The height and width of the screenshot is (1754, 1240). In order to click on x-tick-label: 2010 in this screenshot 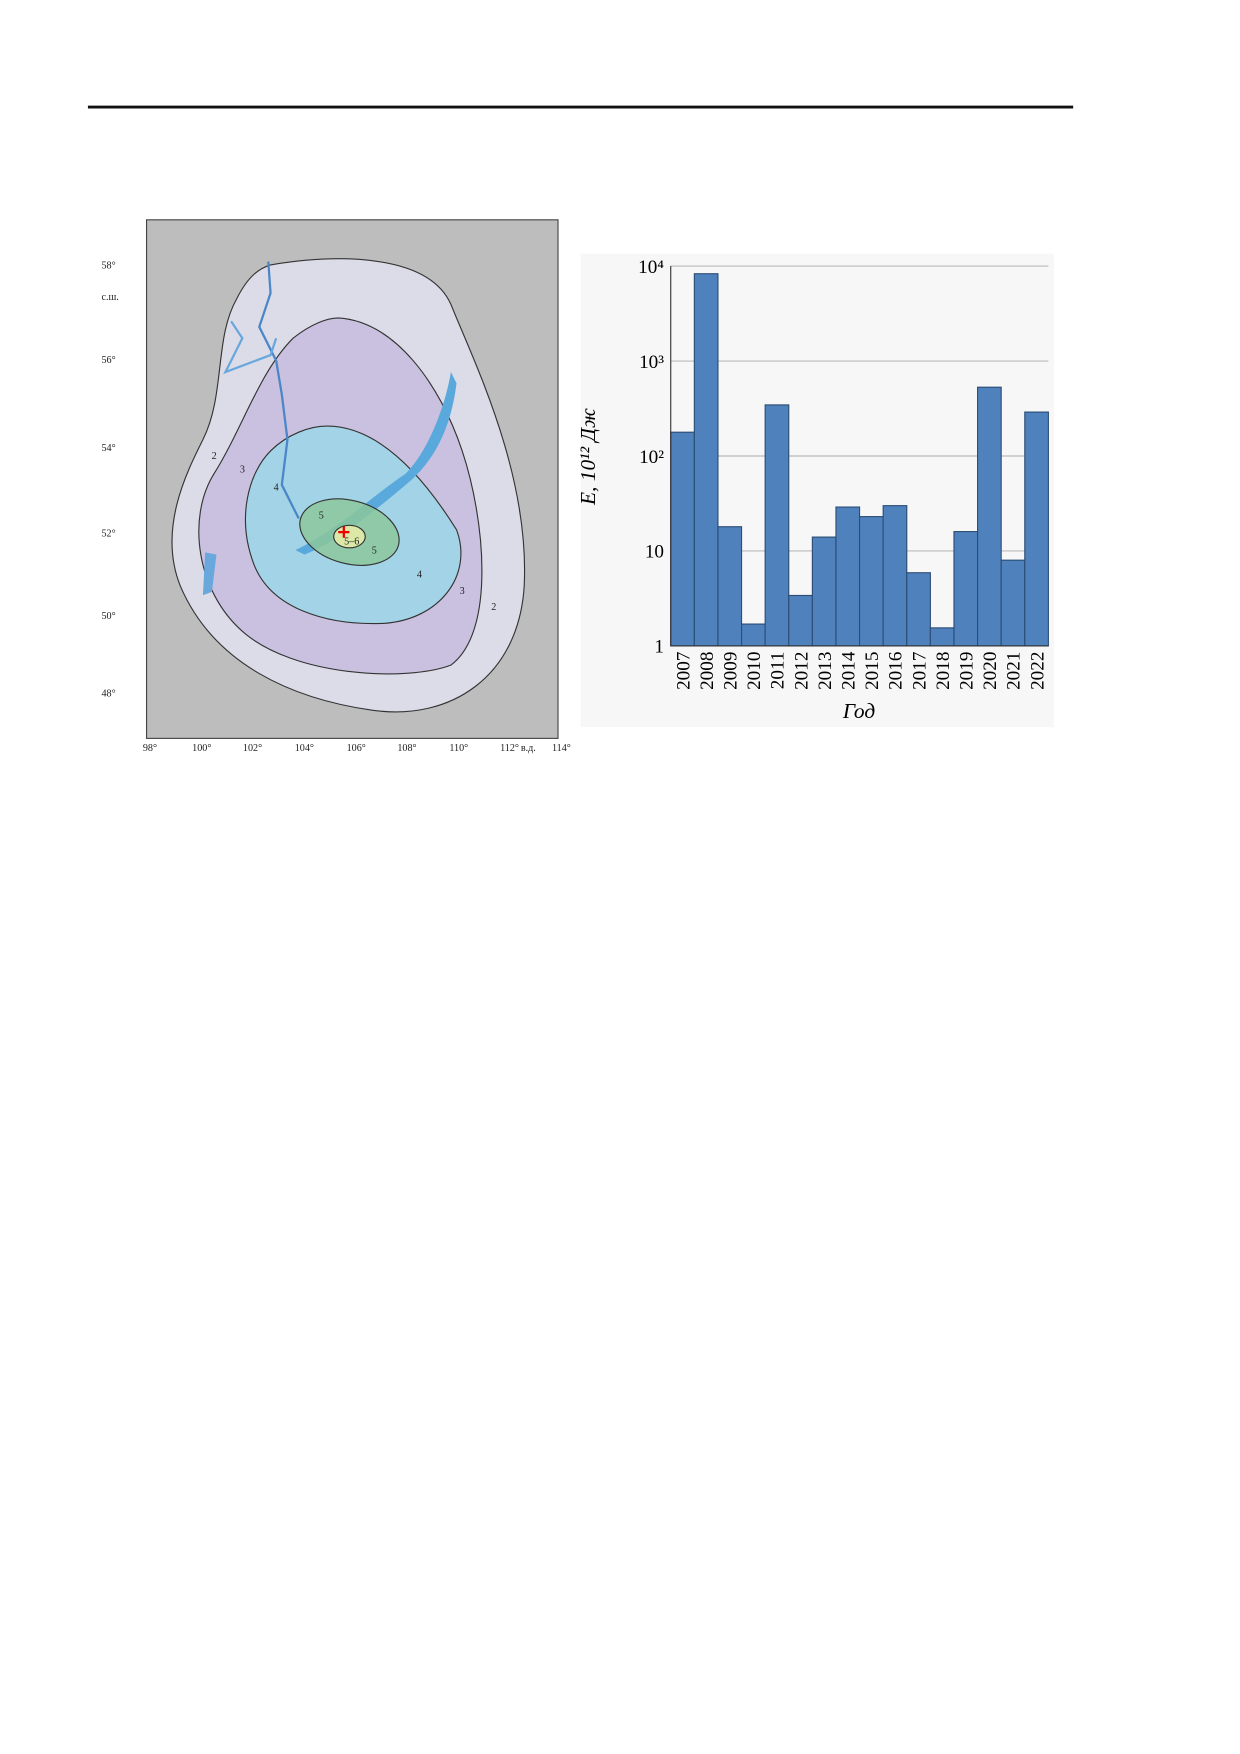, I will do `click(754, 671)`.